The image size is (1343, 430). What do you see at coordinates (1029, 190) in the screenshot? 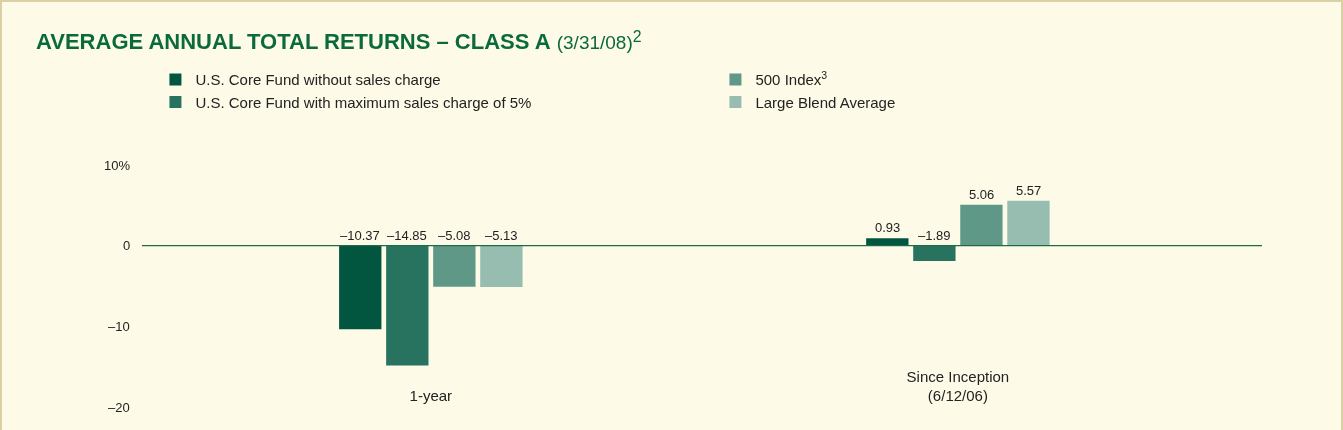
I see `data-label: 5.57` at bounding box center [1029, 190].